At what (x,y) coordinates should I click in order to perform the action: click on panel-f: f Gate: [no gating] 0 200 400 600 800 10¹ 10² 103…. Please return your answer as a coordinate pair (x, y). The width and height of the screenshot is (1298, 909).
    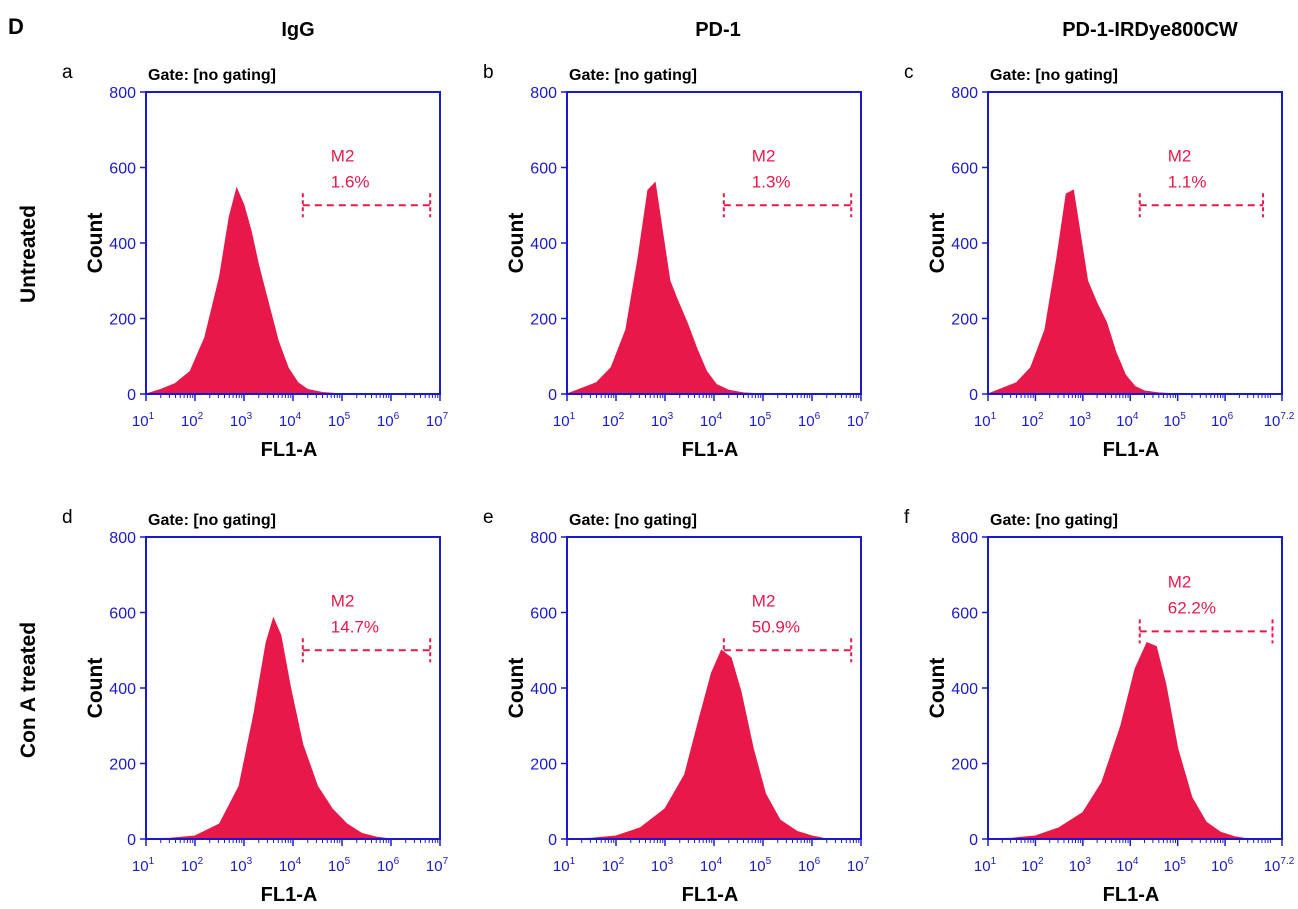
    Looking at the image, I should click on (1099, 706).